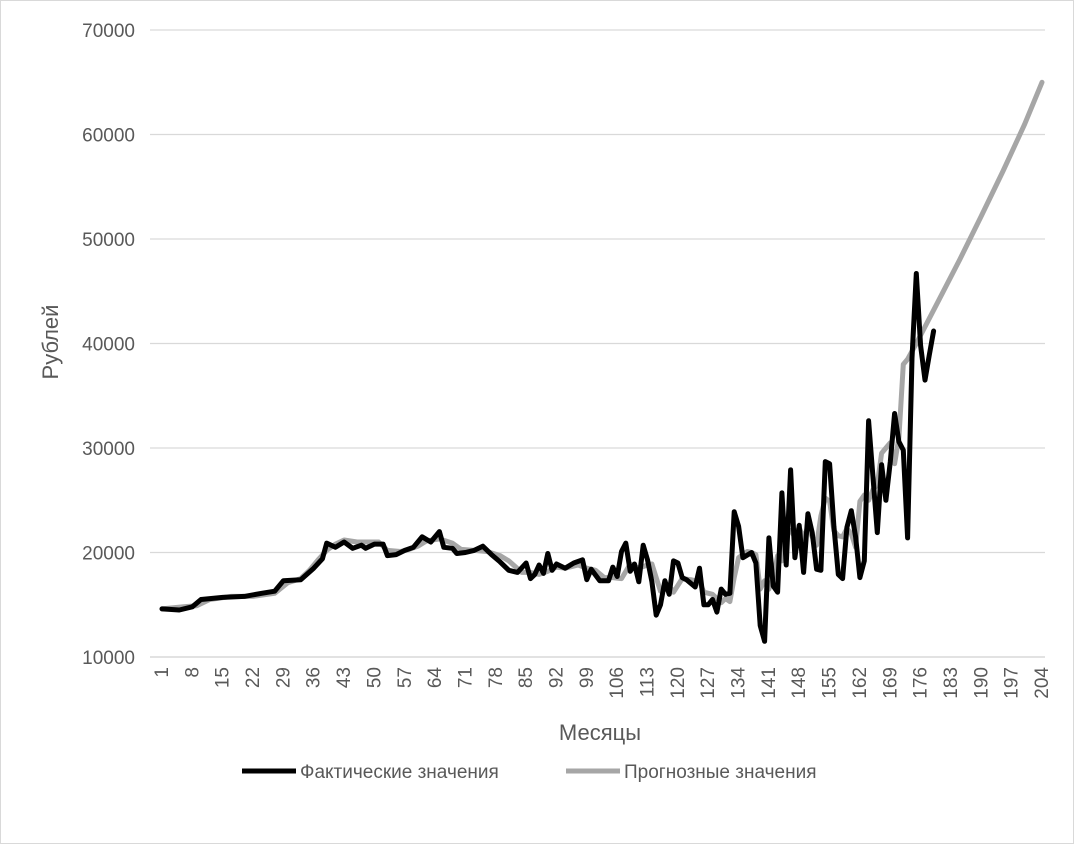 The image size is (1074, 844). I want to click on x-tick-label: 78, so click(496, 677).